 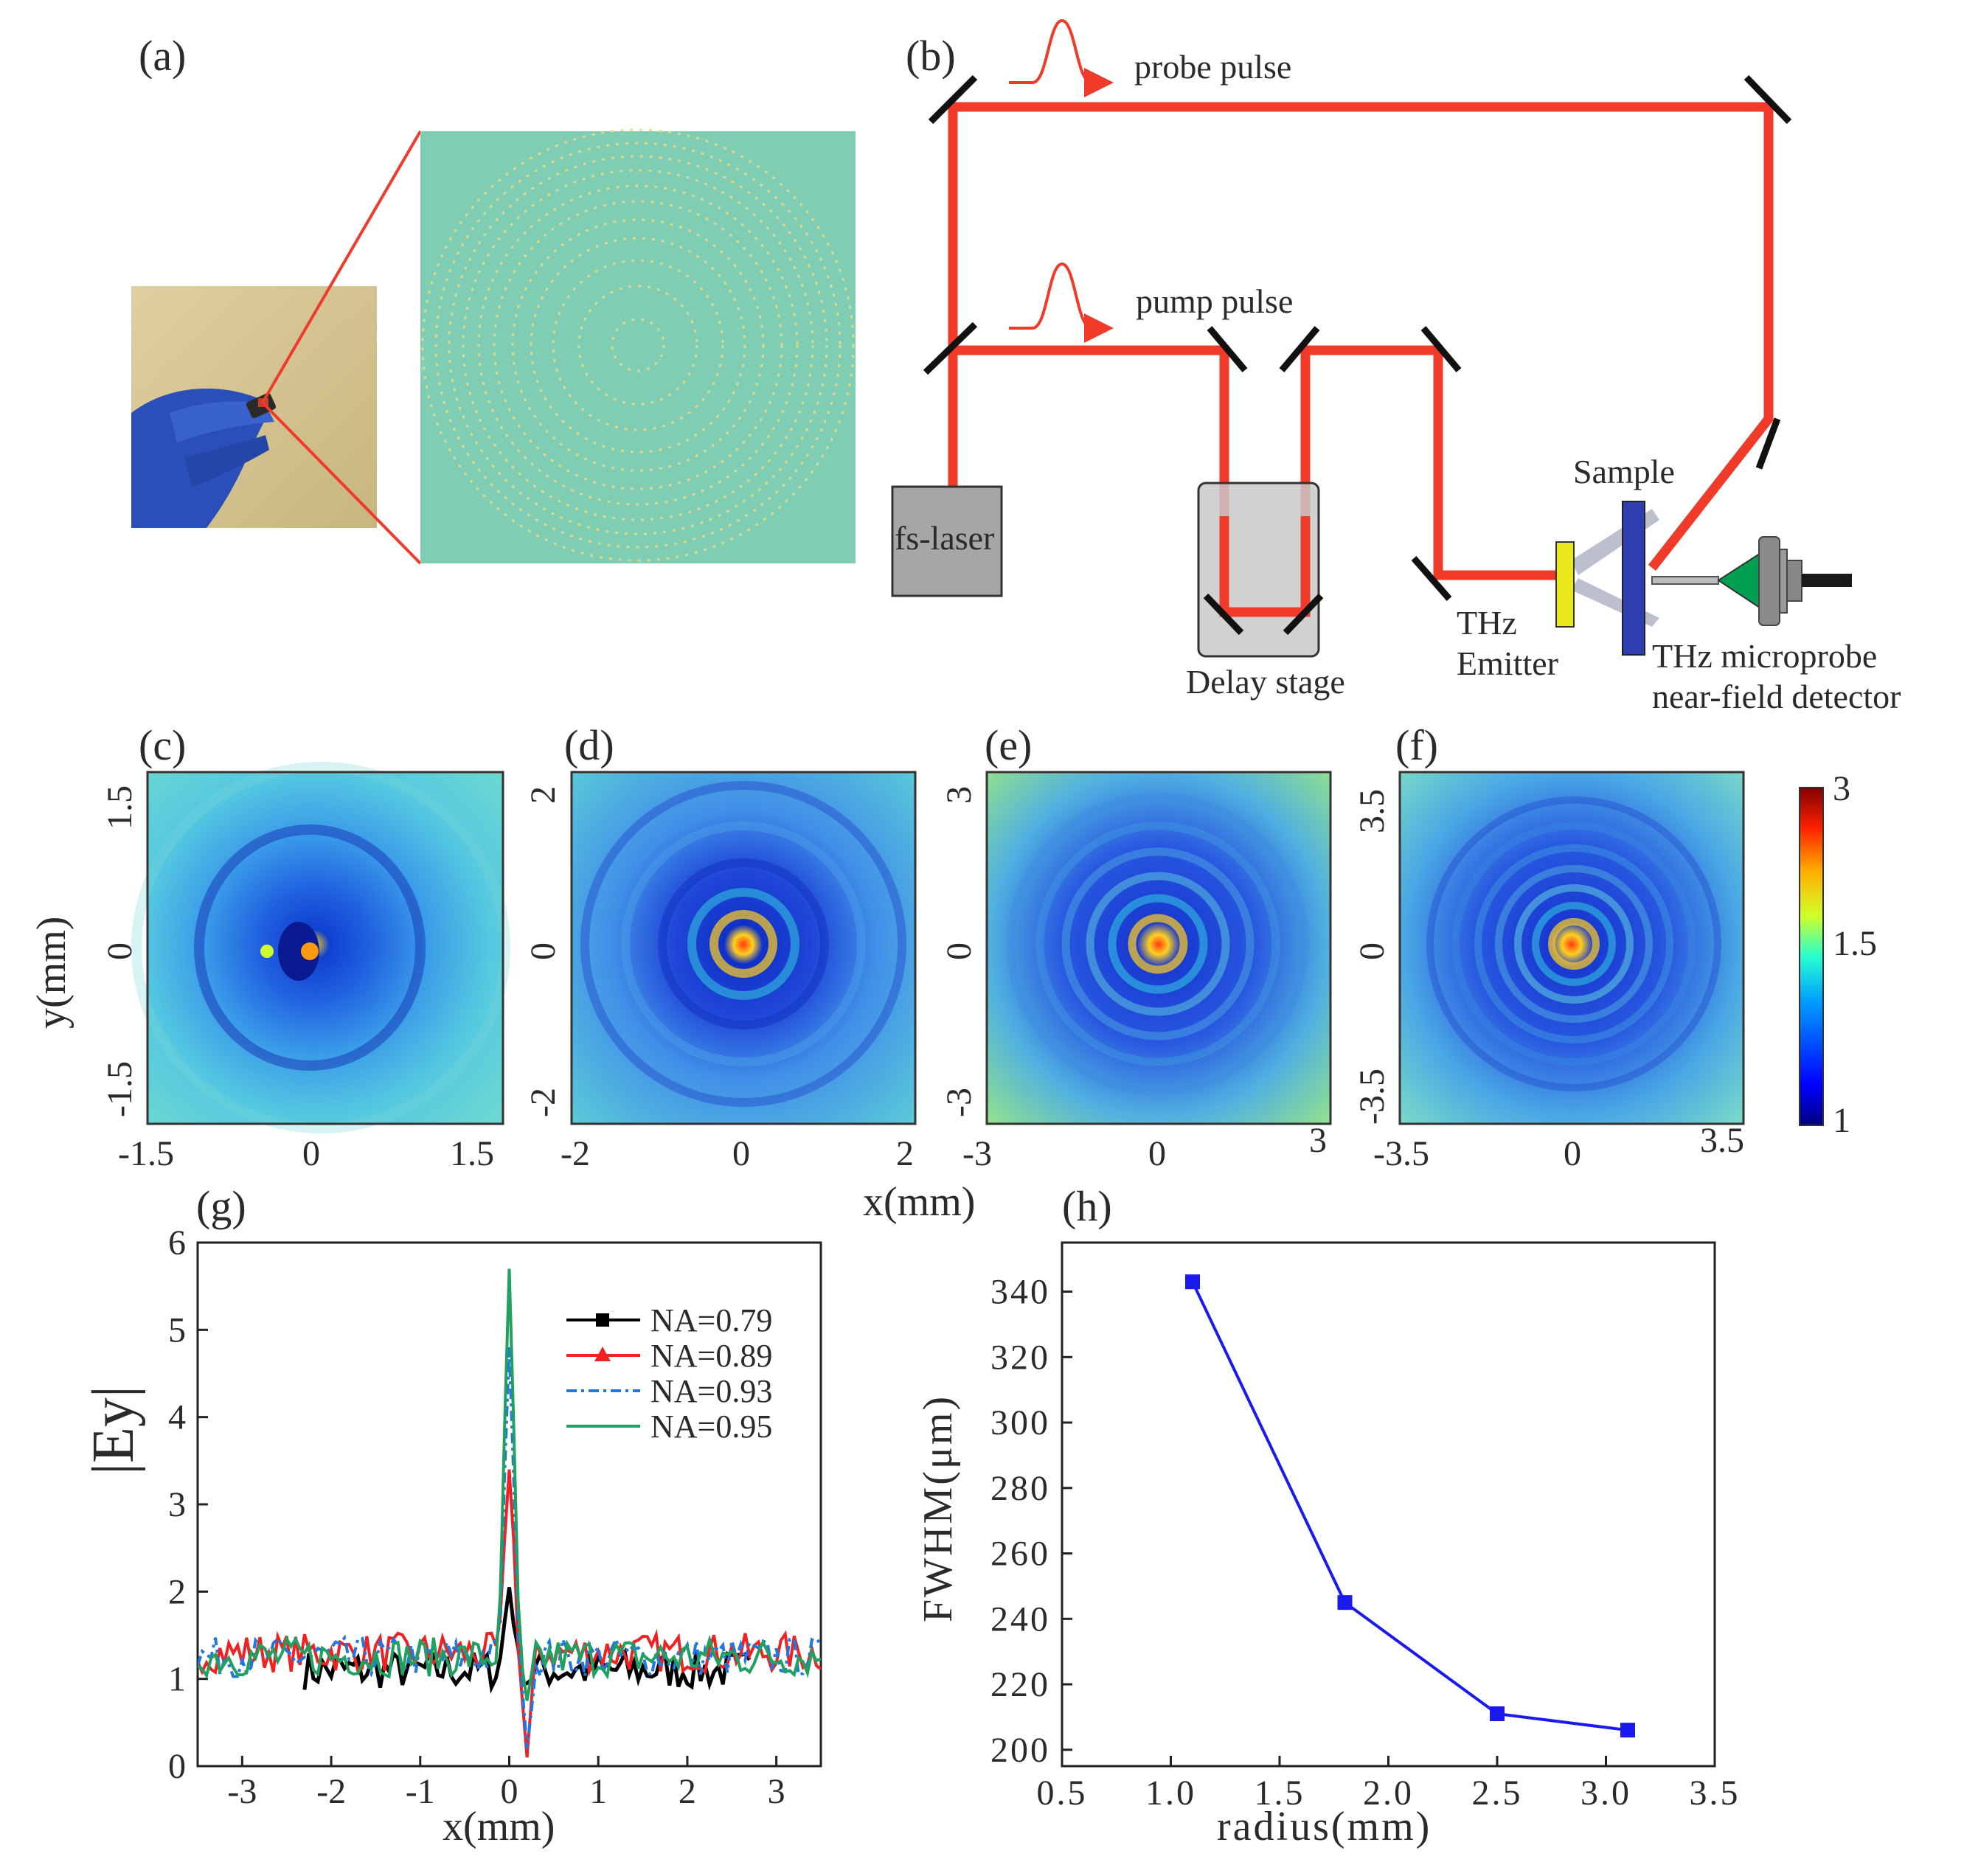 I want to click on delay-stage-label: Delay stage, so click(x=1265, y=682).